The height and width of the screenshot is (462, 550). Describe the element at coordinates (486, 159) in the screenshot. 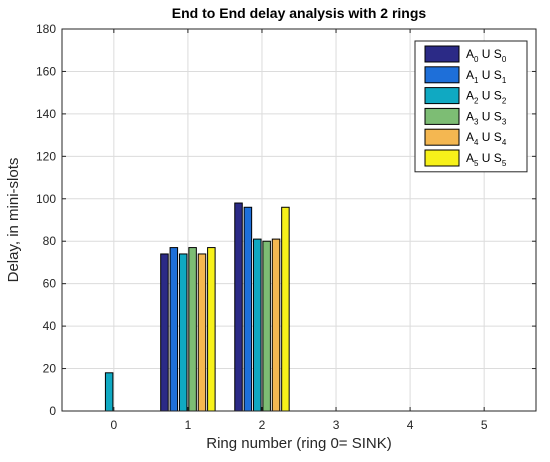

I see `legend-label: A5 U S5` at that location.